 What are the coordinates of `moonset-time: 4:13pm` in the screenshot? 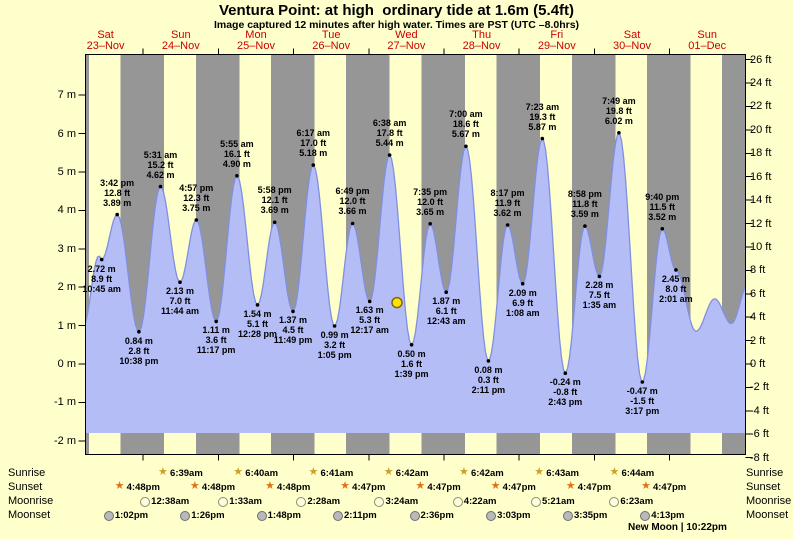 It's located at (668, 515).